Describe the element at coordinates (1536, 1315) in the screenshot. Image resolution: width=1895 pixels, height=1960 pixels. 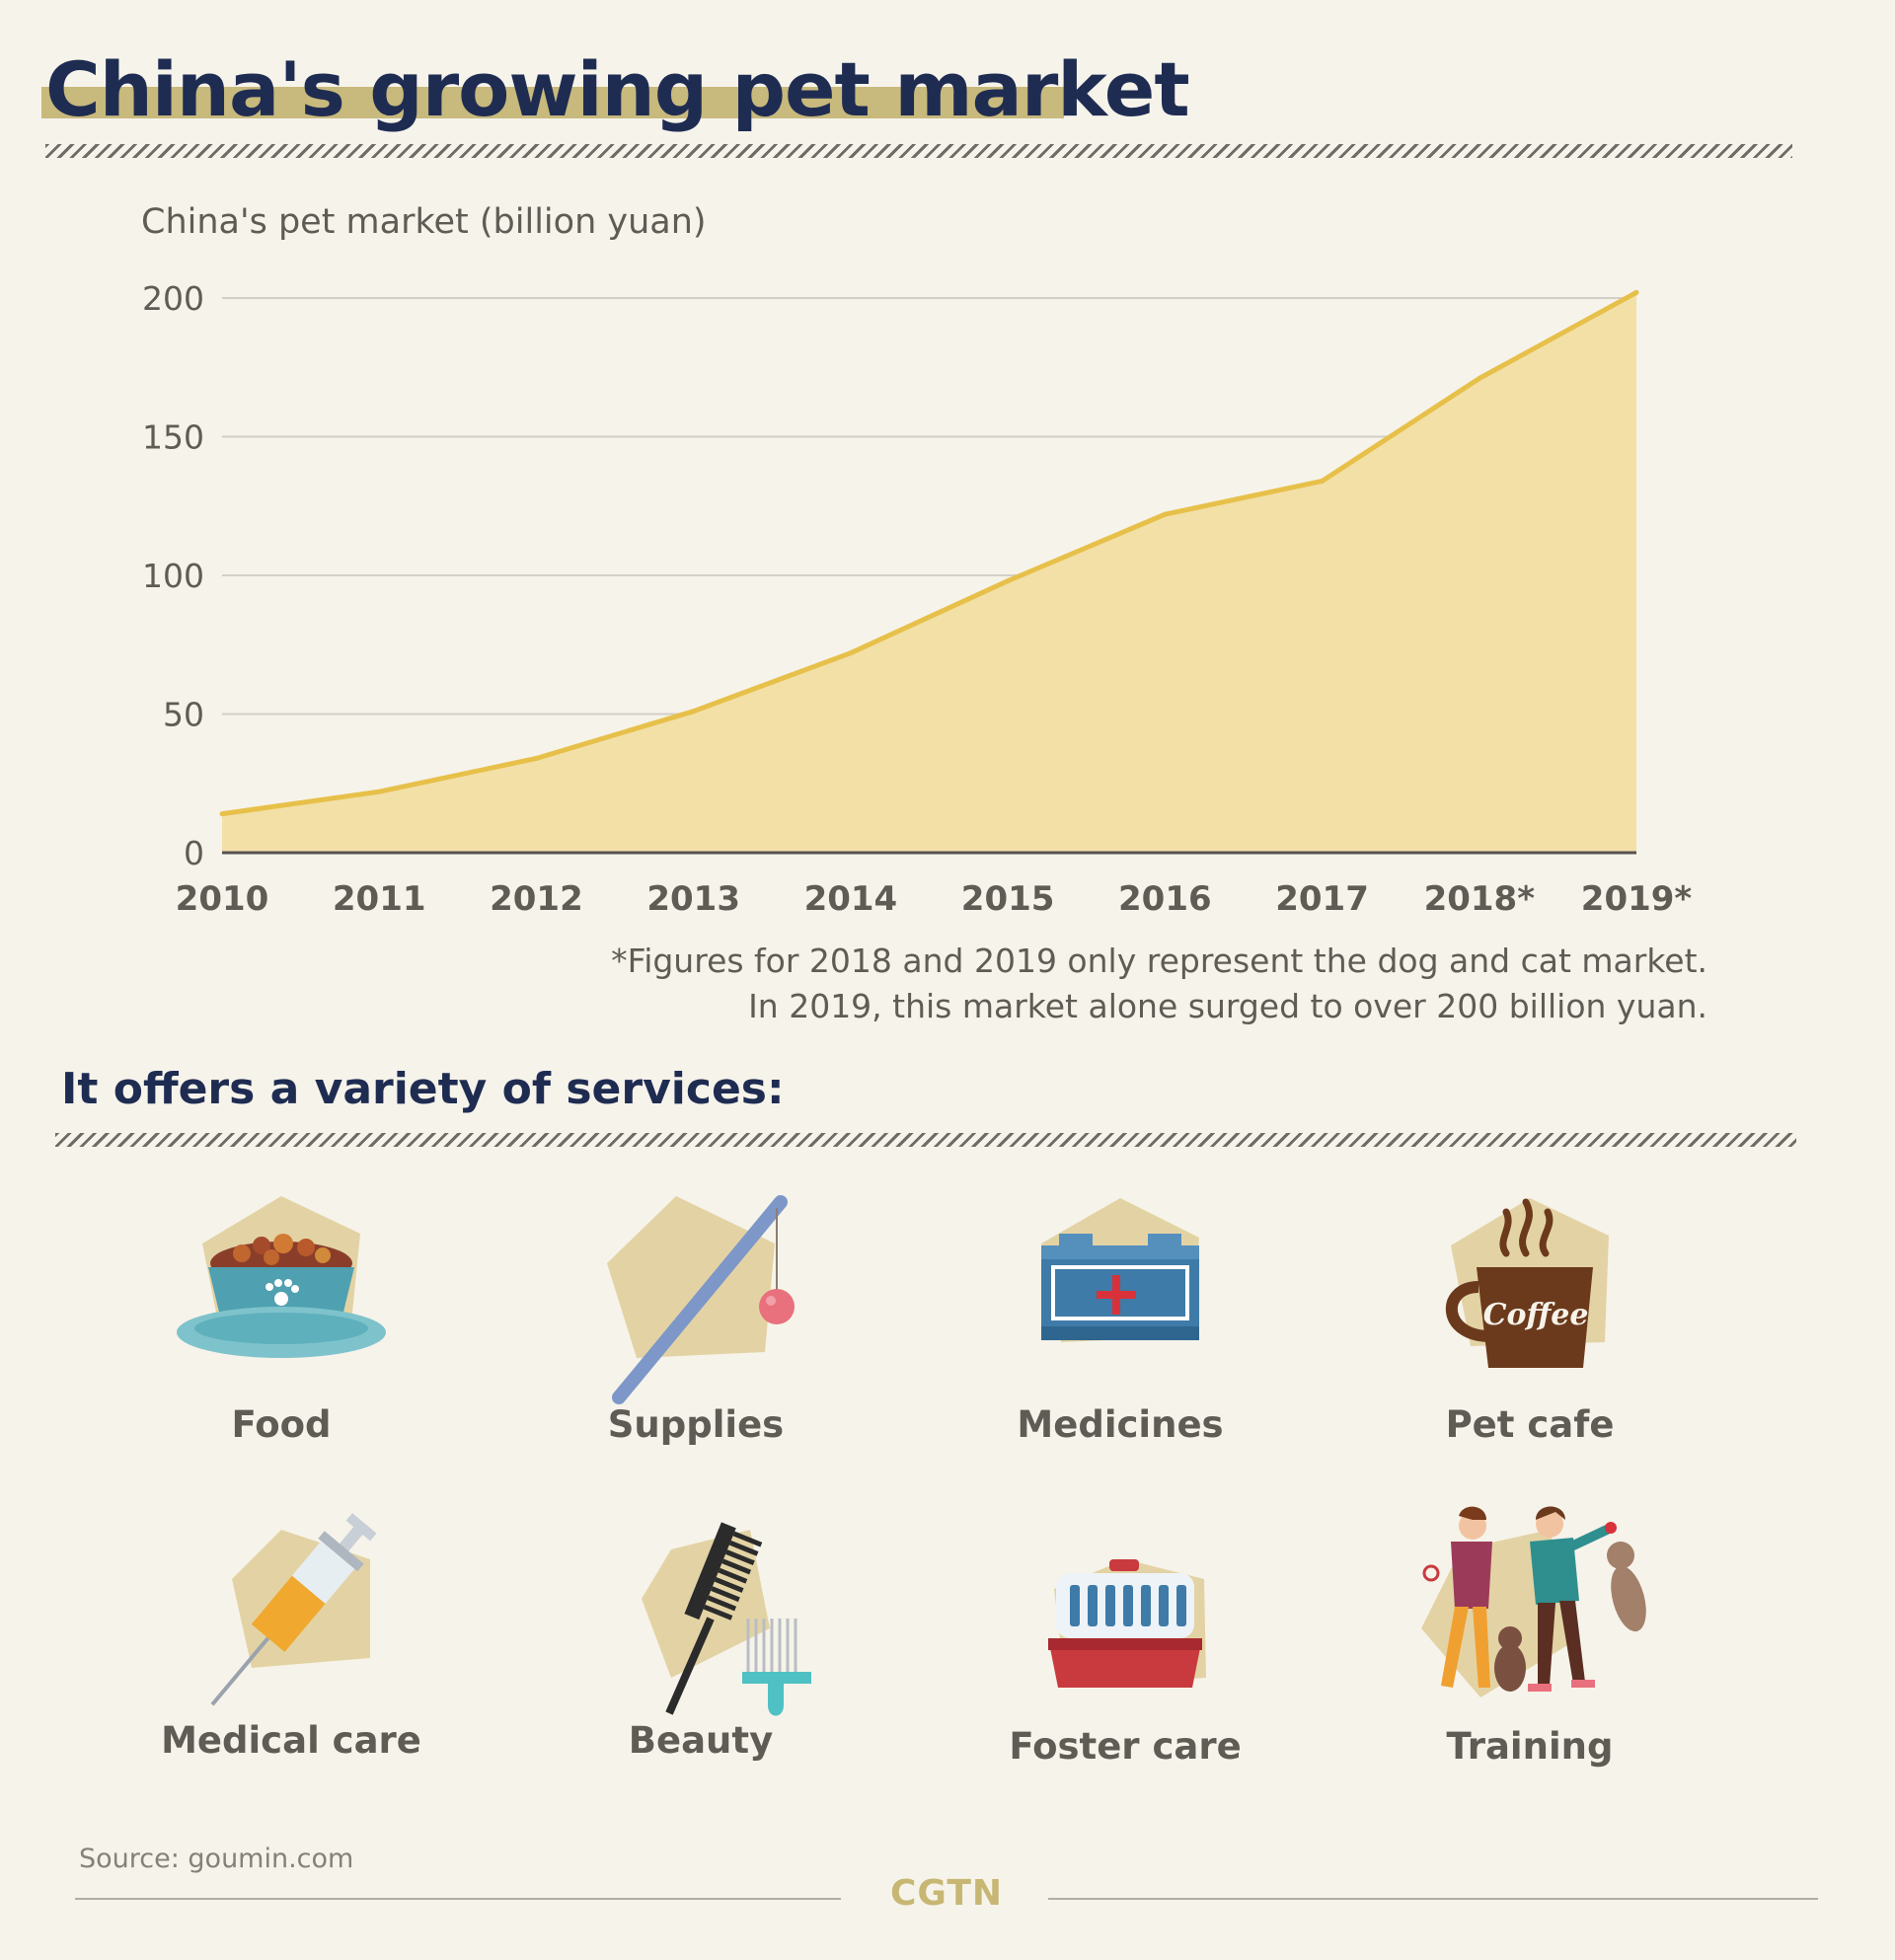
I see `coffee-cup-text: Coffee` at that location.